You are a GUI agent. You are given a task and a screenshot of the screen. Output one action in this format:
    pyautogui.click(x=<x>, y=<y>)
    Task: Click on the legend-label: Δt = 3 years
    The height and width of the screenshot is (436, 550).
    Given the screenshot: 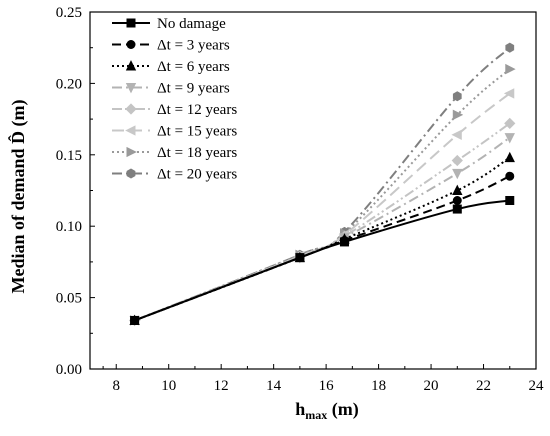 What is the action you would take?
    pyautogui.click(x=193, y=46)
    